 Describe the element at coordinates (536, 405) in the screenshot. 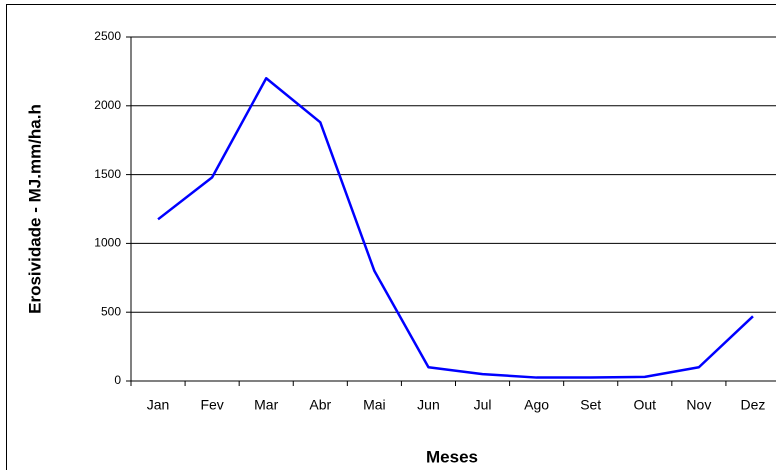

I see `x-tick-label: Ago` at that location.